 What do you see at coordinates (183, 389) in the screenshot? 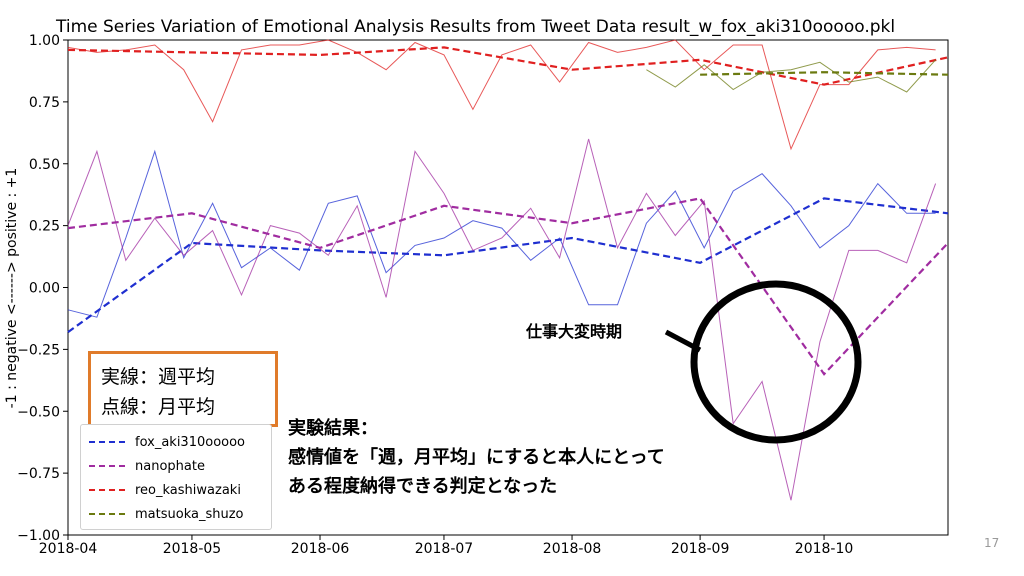
I see `line-style-note: 実線：週平均 点線：月平均` at bounding box center [183, 389].